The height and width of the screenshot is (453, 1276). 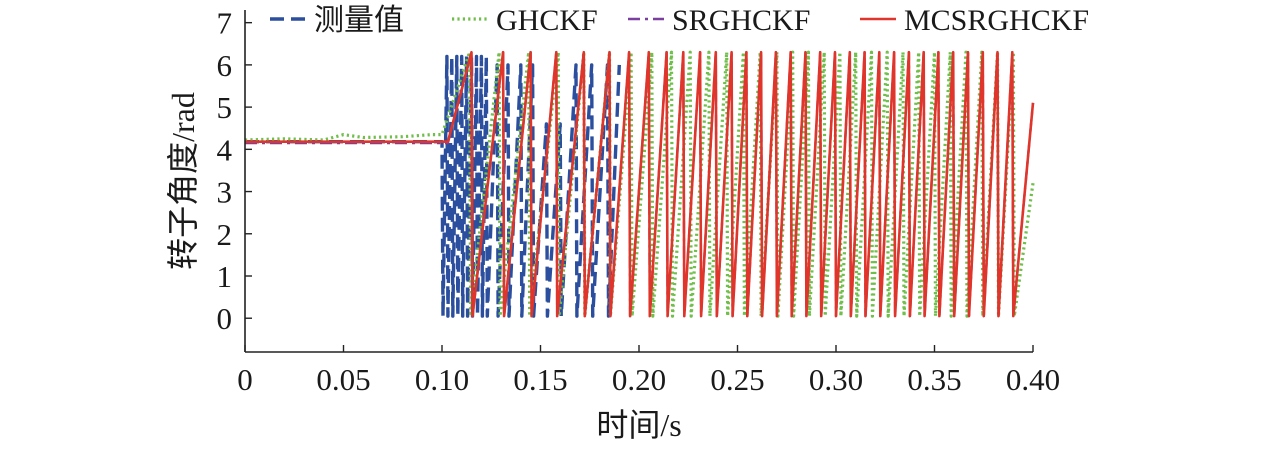 I want to click on x-tick-label: 0.20, so click(x=639, y=379).